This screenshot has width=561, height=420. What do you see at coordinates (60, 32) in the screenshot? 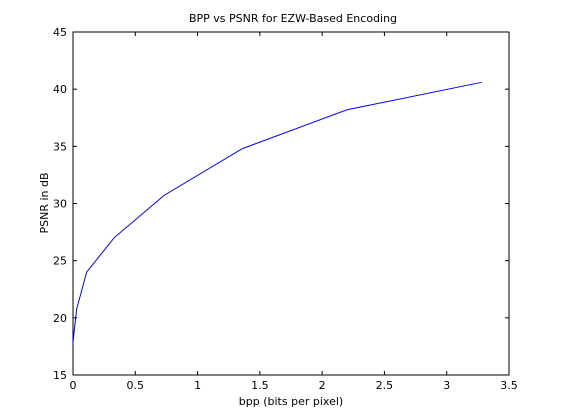
I see `y-tick-label: 45` at bounding box center [60, 32].